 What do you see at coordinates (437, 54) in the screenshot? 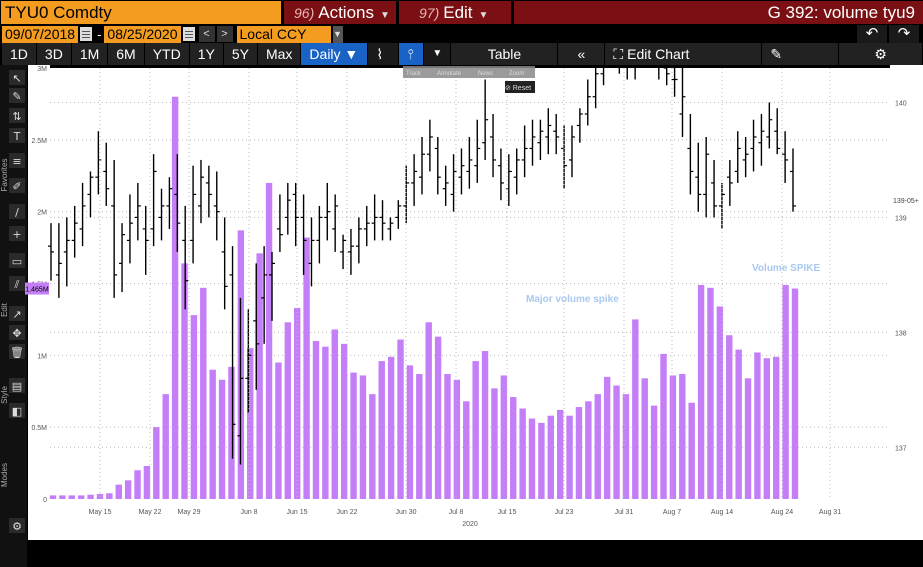
I see `chart-type-dropdown-icon: ▼` at bounding box center [437, 54].